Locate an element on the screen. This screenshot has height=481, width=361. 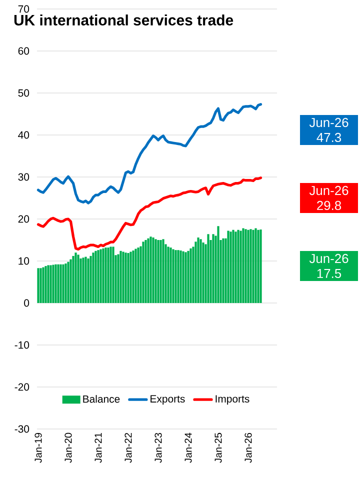
x-tick-label: Jan-24 is located at coordinates (188, 447).